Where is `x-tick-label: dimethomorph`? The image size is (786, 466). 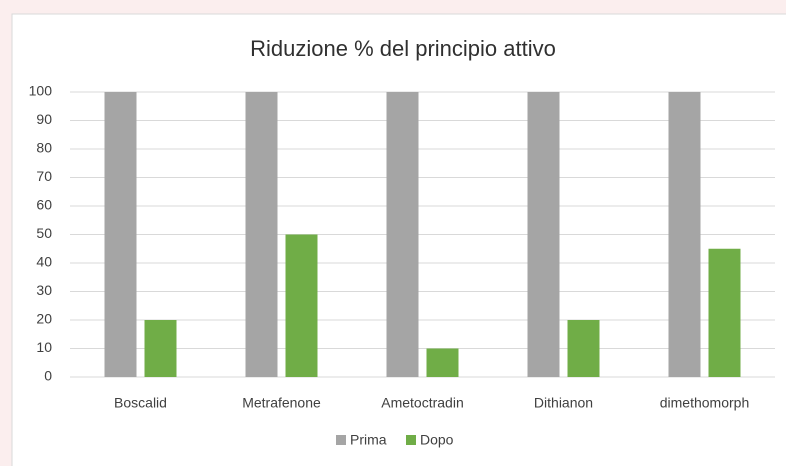
x-tick-label: dimethomorph is located at coordinates (705, 403).